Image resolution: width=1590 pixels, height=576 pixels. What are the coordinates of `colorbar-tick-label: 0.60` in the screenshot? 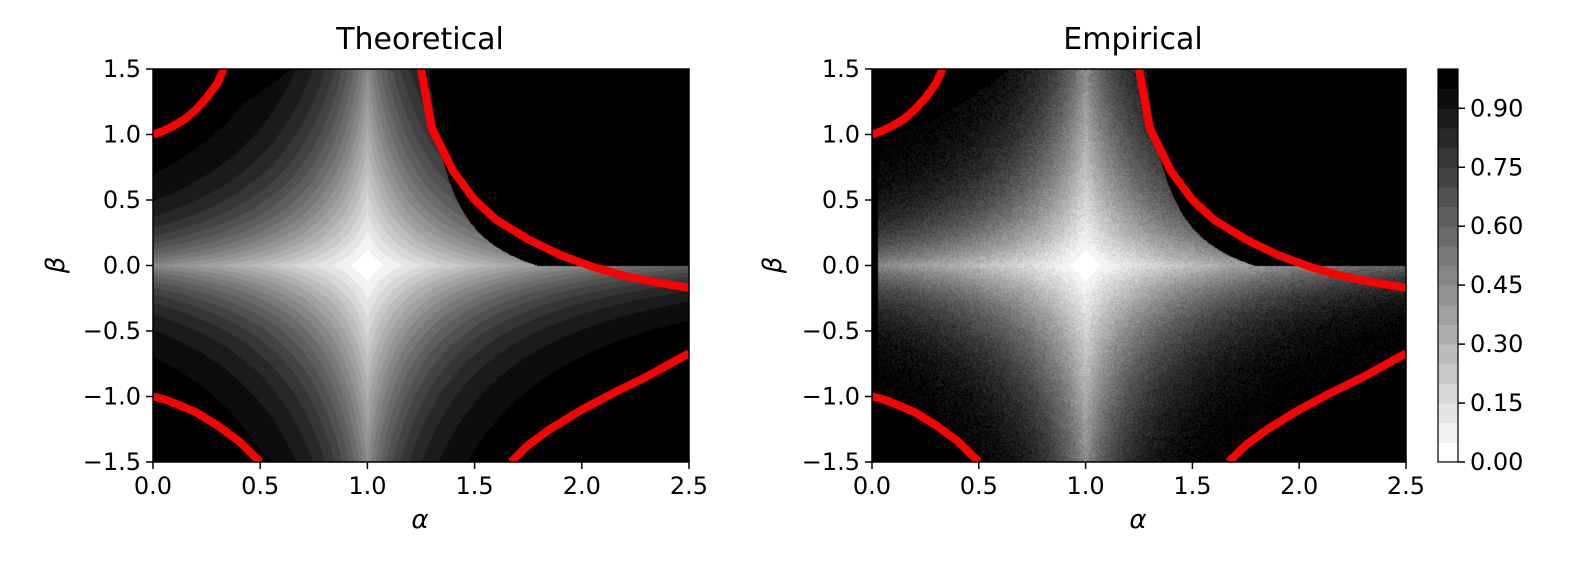 It's located at (1496, 226).